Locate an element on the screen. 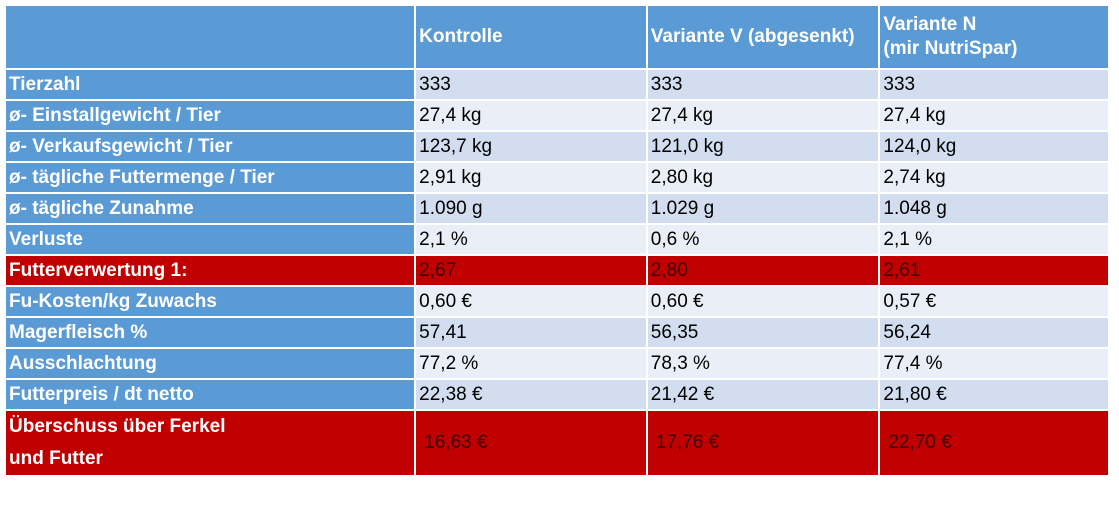  cell-variante-n: 21,80 € is located at coordinates (994, 394).